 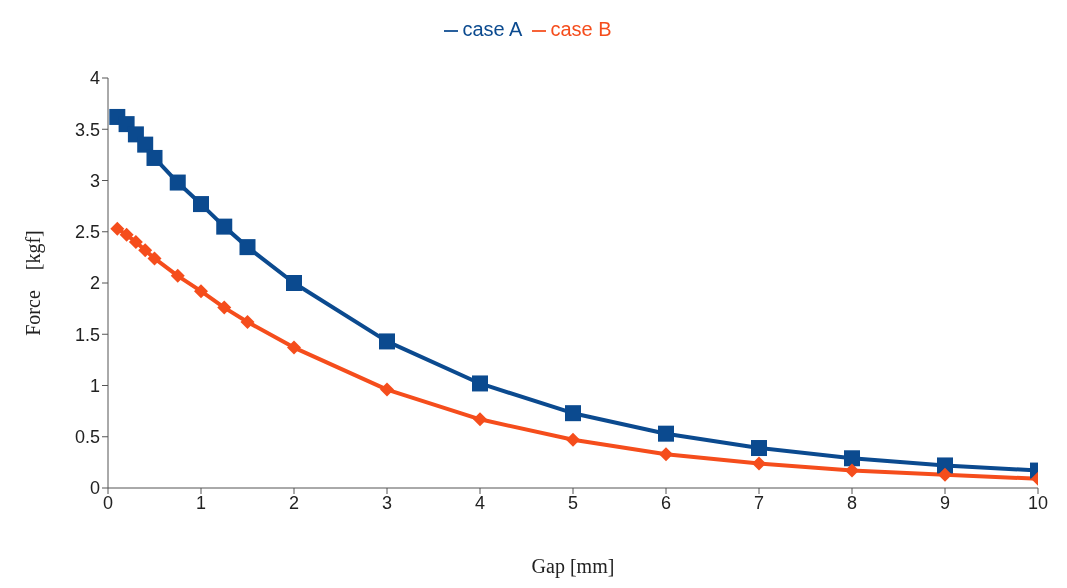 I want to click on y-tick-label: 2.5, so click(x=87, y=232).